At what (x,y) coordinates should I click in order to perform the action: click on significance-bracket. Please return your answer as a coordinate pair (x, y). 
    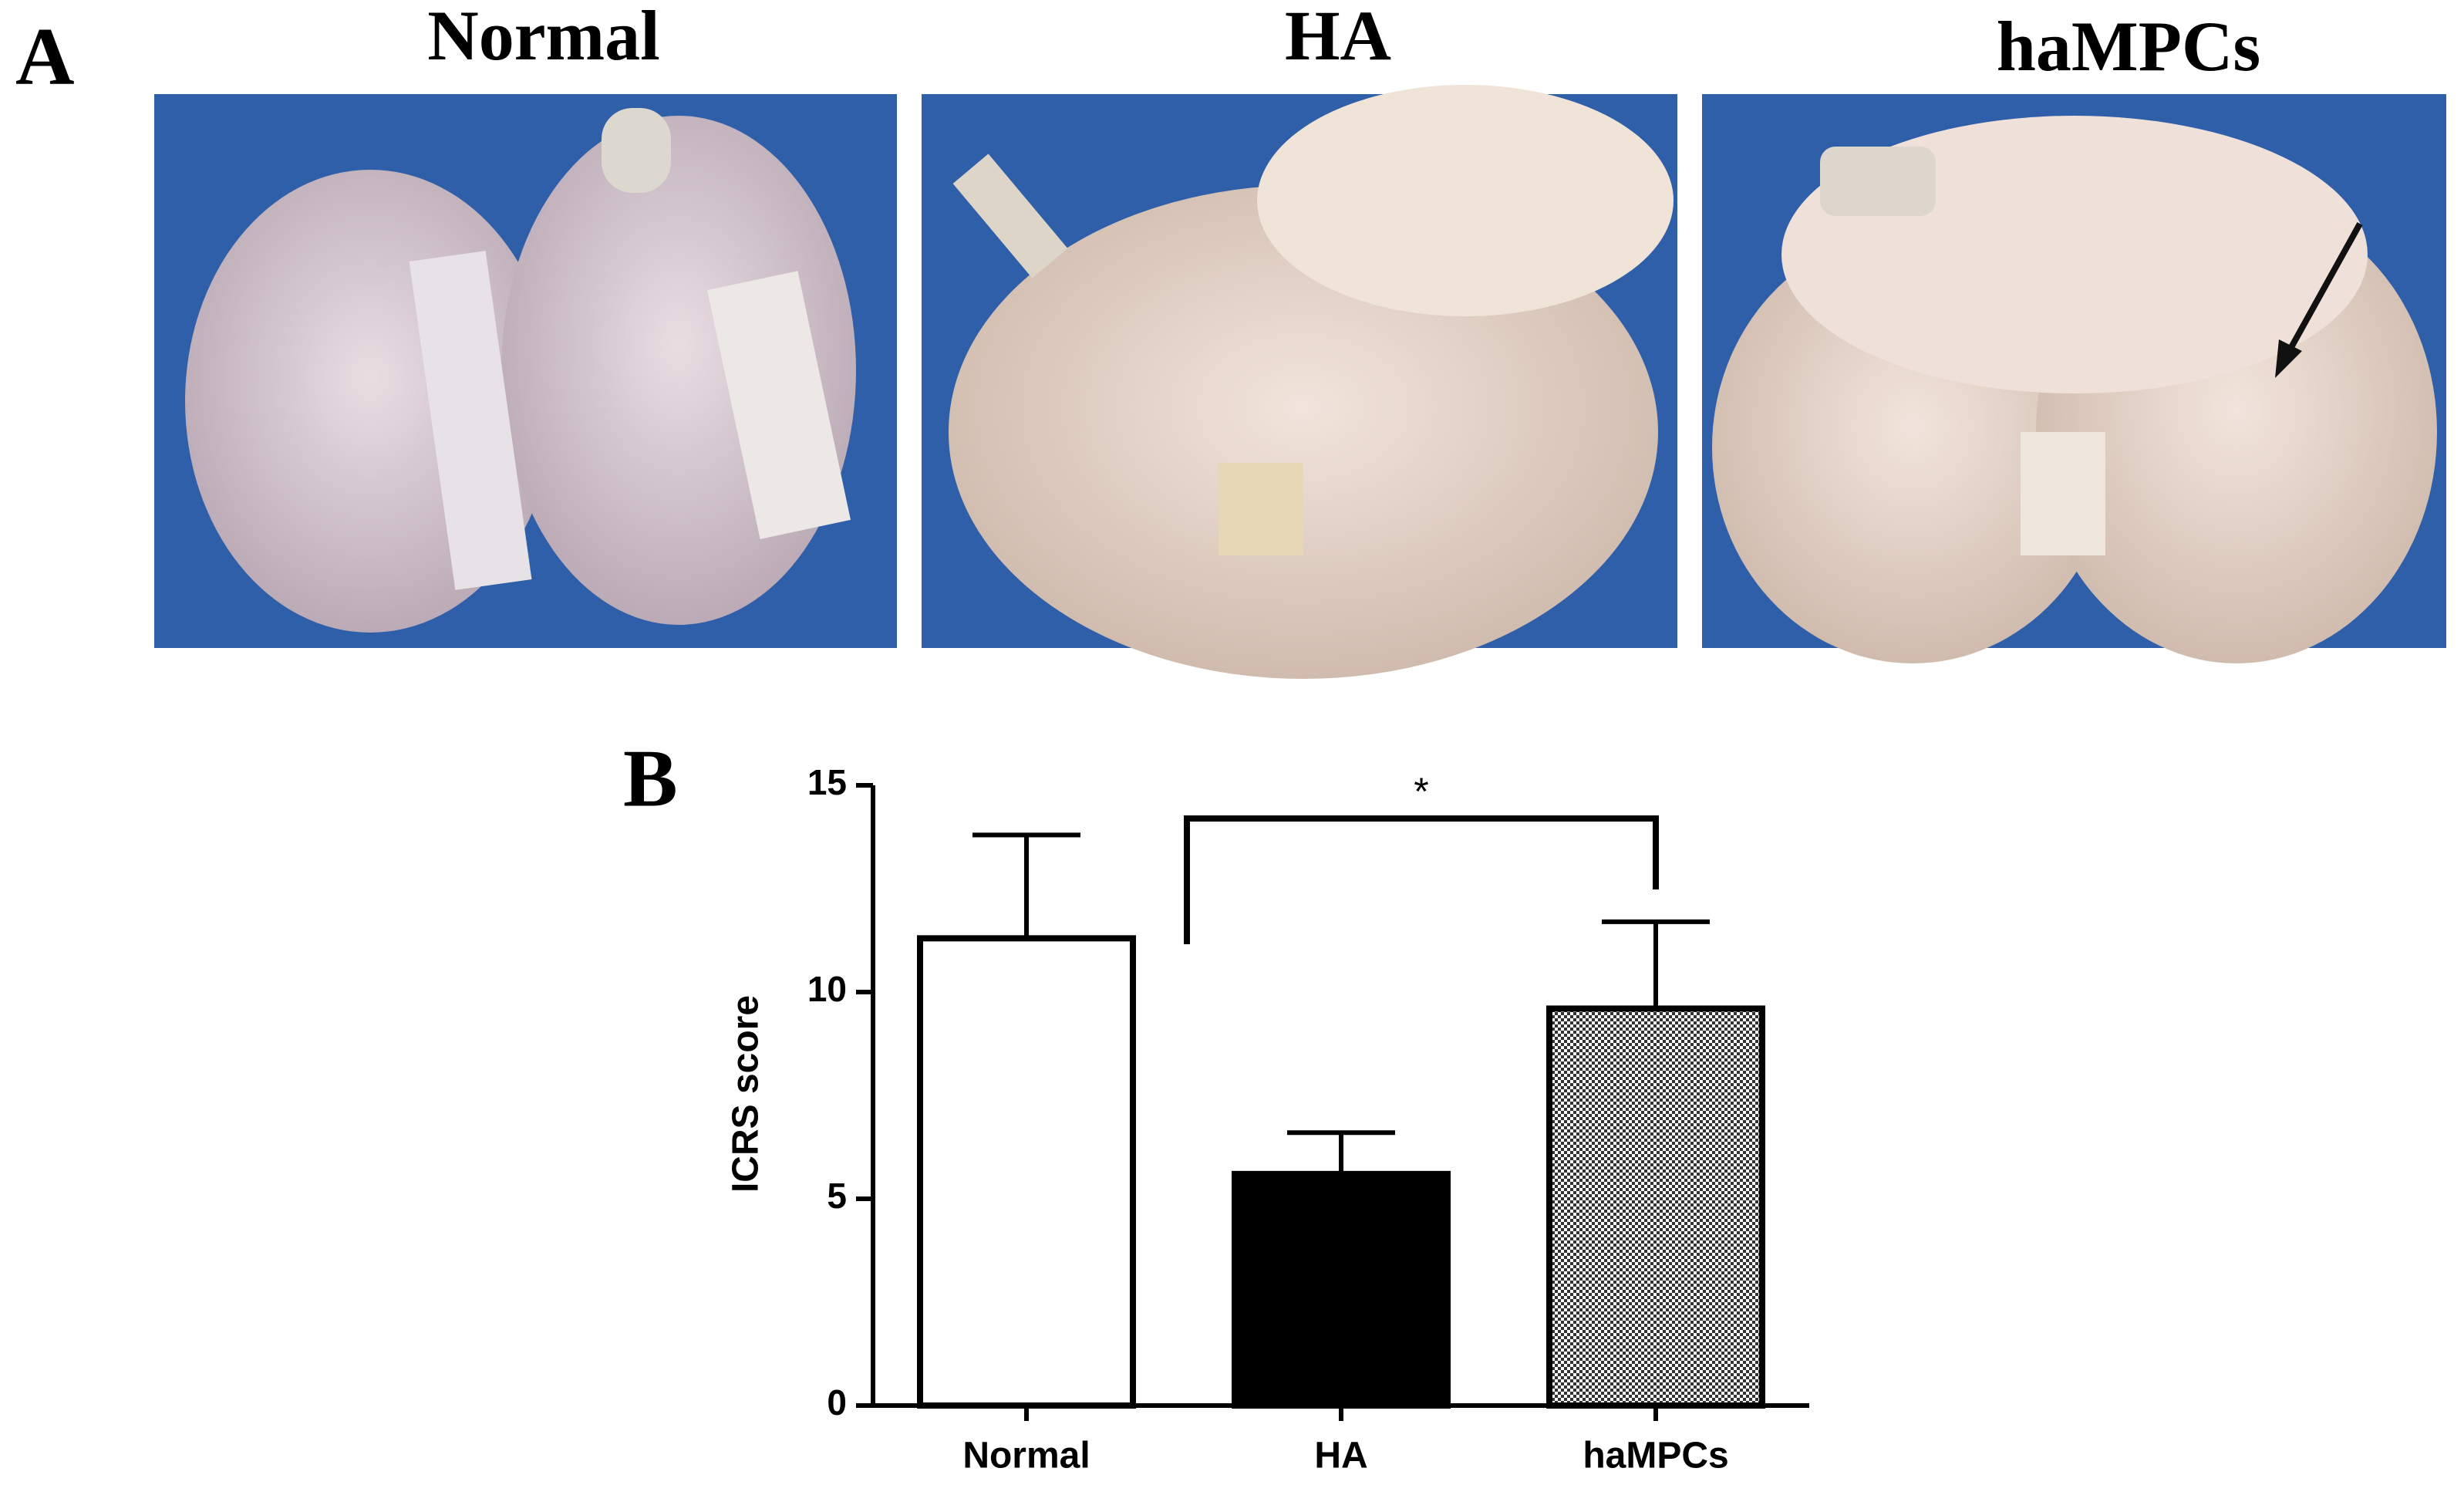
    Looking at the image, I should click on (1421, 879).